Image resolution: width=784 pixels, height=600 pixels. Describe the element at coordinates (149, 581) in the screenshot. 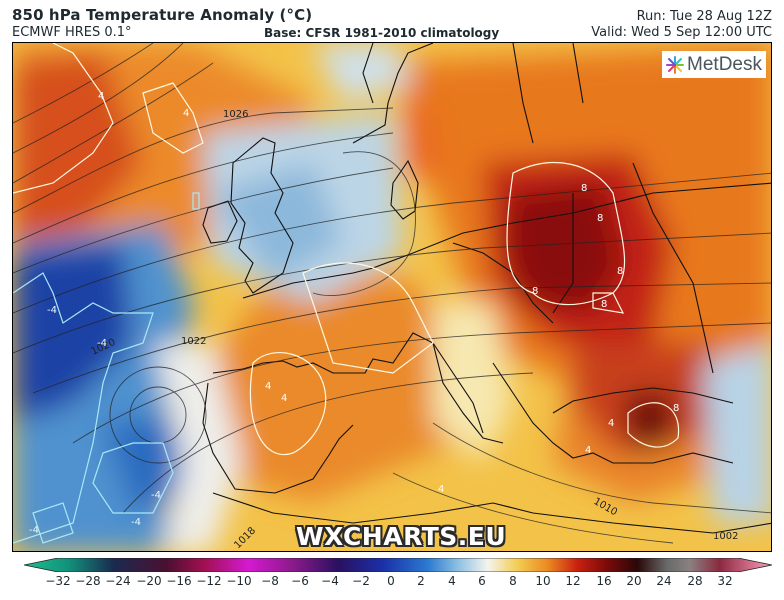

I see `tick-label: −20` at that location.